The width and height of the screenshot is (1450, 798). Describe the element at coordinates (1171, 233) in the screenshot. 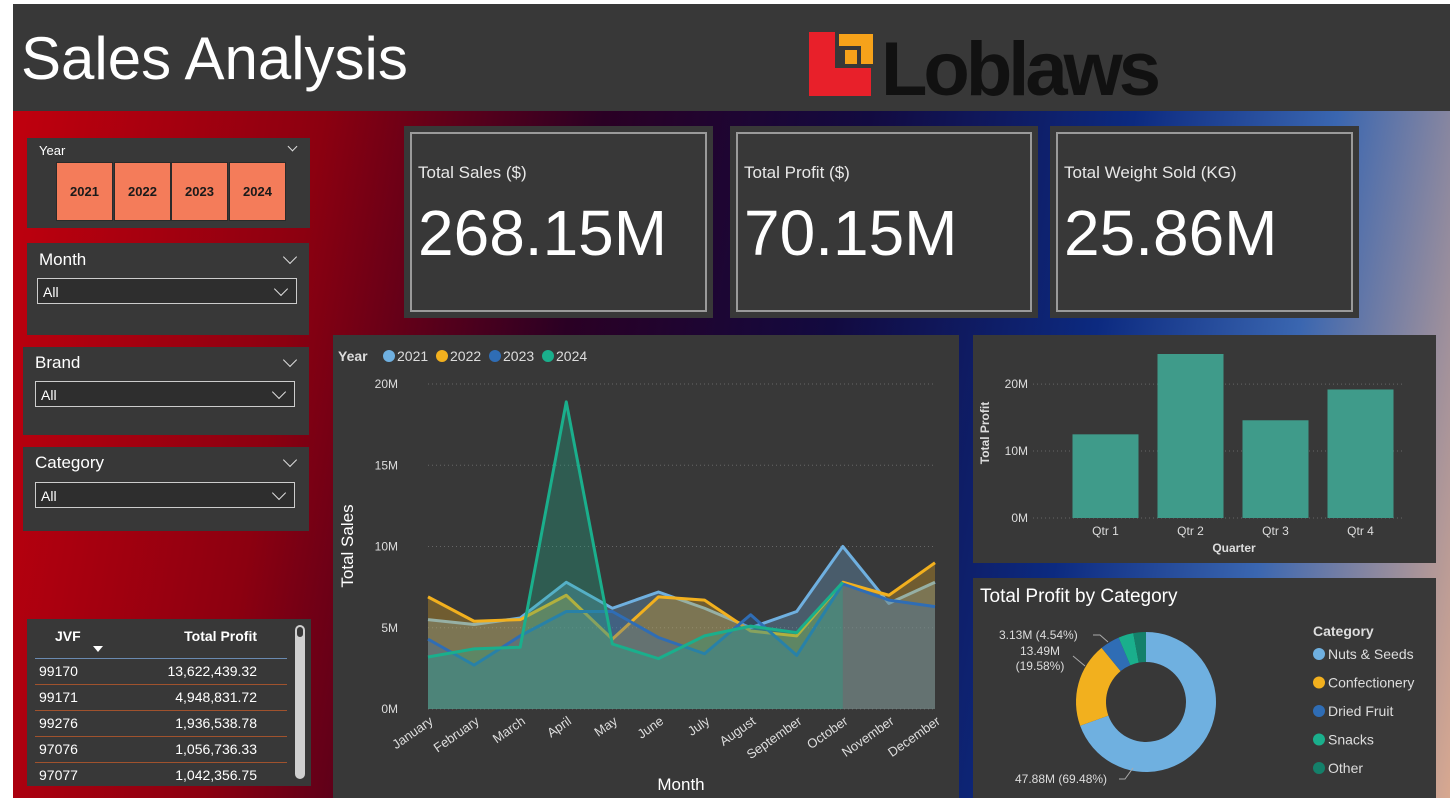

I see `kpi-value: 25.86M` at that location.